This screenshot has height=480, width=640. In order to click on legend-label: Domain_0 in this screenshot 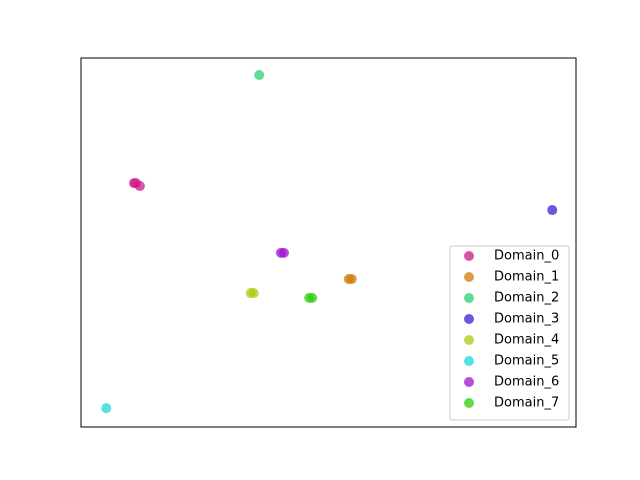, I will do `click(526, 256)`.